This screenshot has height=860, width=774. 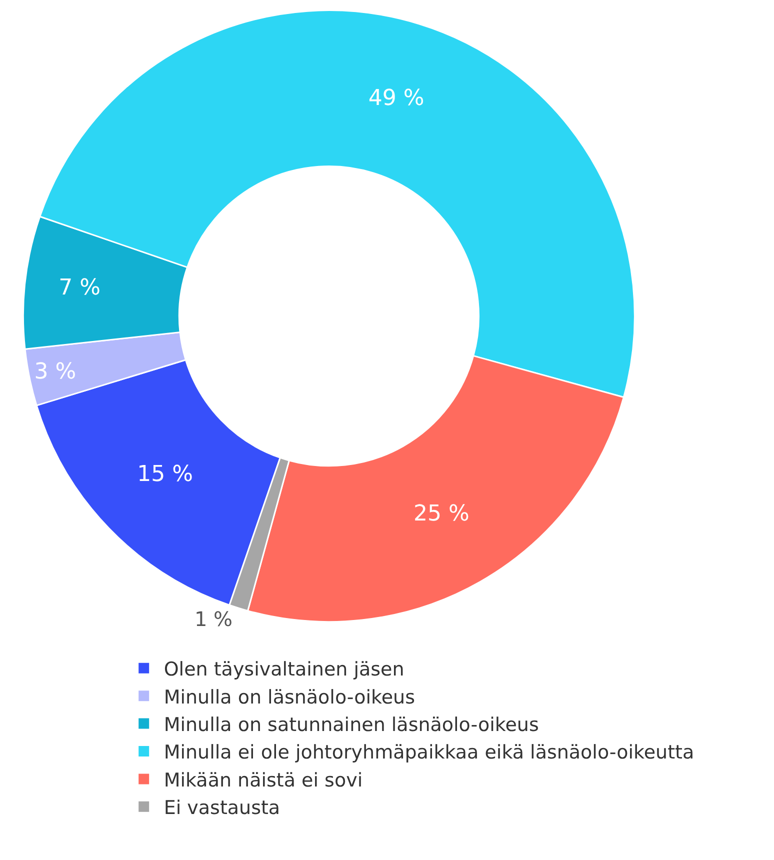 I want to click on legend-label: Minulla ei ole johtoryhmäpaikkaa eikä läsnäolo-oikeutta, so click(x=429, y=753).